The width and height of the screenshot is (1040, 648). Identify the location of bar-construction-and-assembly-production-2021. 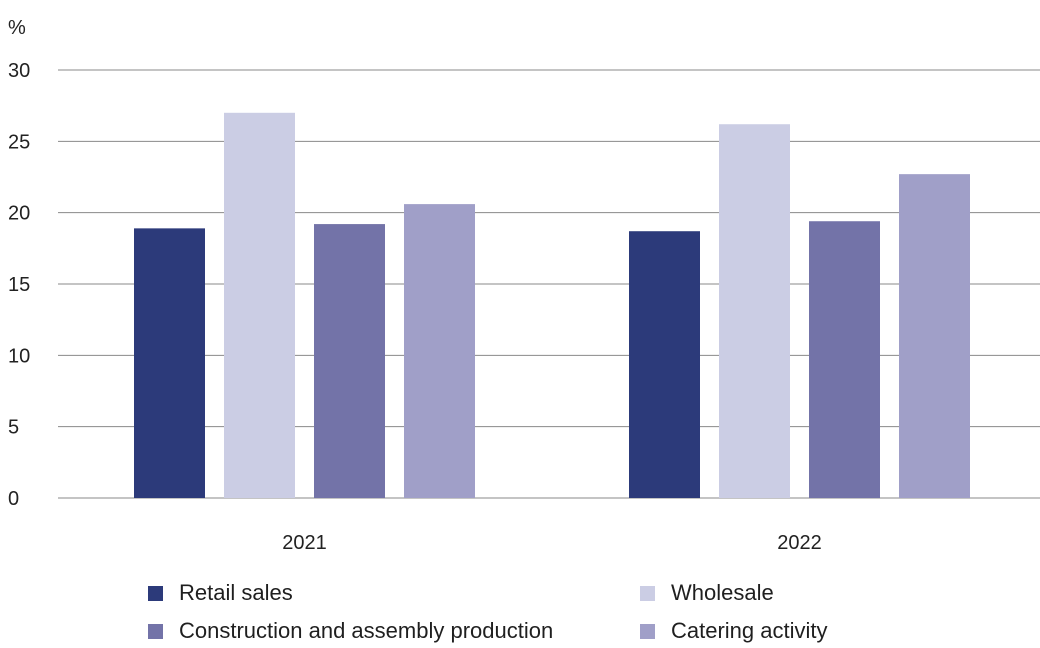
(349, 361).